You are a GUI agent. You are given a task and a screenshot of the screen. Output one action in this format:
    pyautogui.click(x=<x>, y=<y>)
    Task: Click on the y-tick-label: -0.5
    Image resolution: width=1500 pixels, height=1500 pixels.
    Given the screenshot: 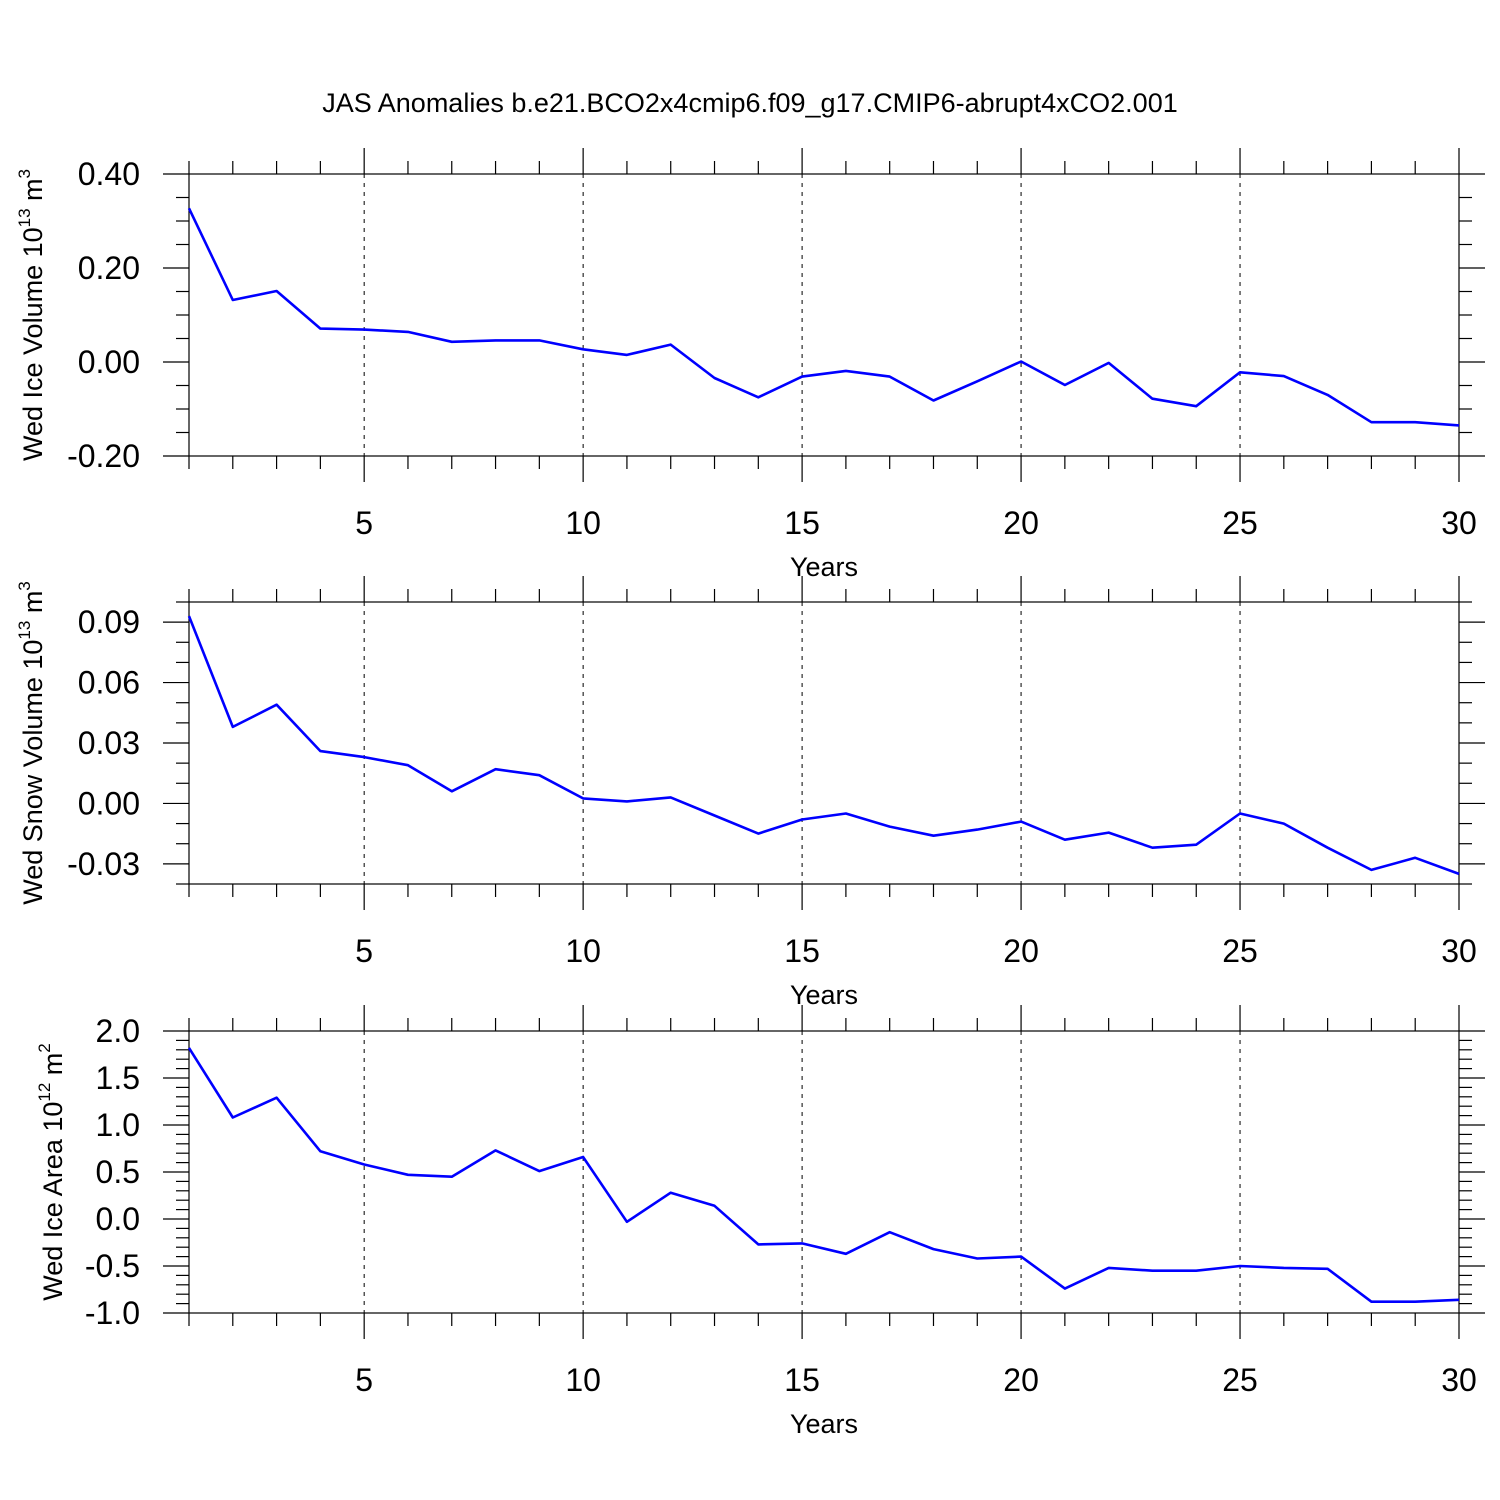 What is the action you would take?
    pyautogui.click(x=112, y=1266)
    